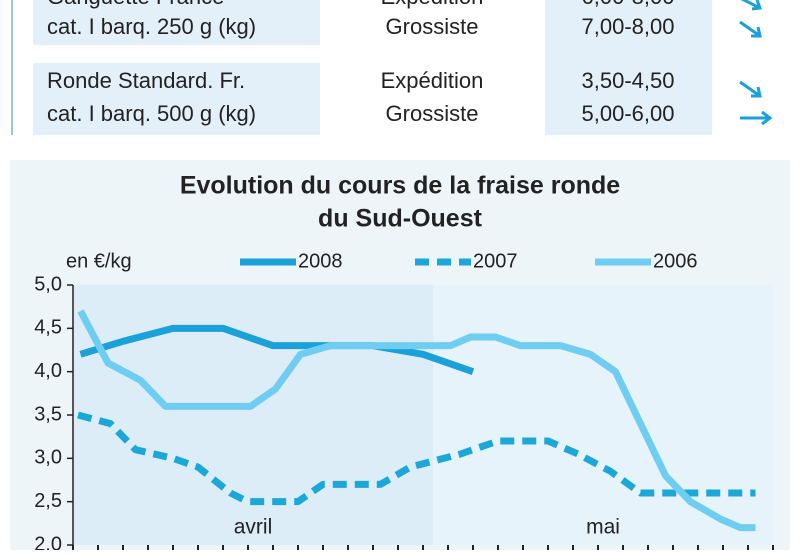 The image size is (800, 555). What do you see at coordinates (135, 4) in the screenshot?
I see `product-name: Gariguette France` at bounding box center [135, 4].